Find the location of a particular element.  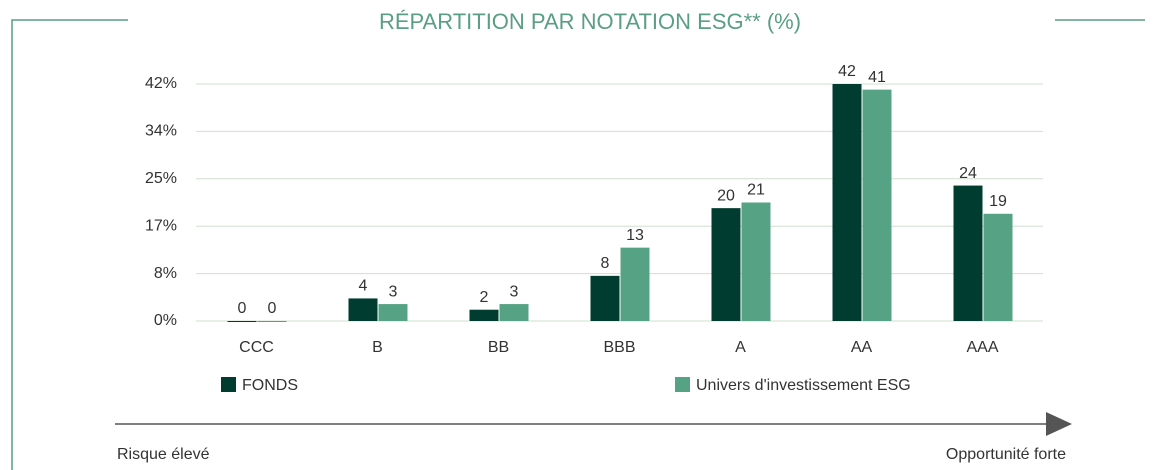

annotation: Opportunité forte is located at coordinates (1006, 454).